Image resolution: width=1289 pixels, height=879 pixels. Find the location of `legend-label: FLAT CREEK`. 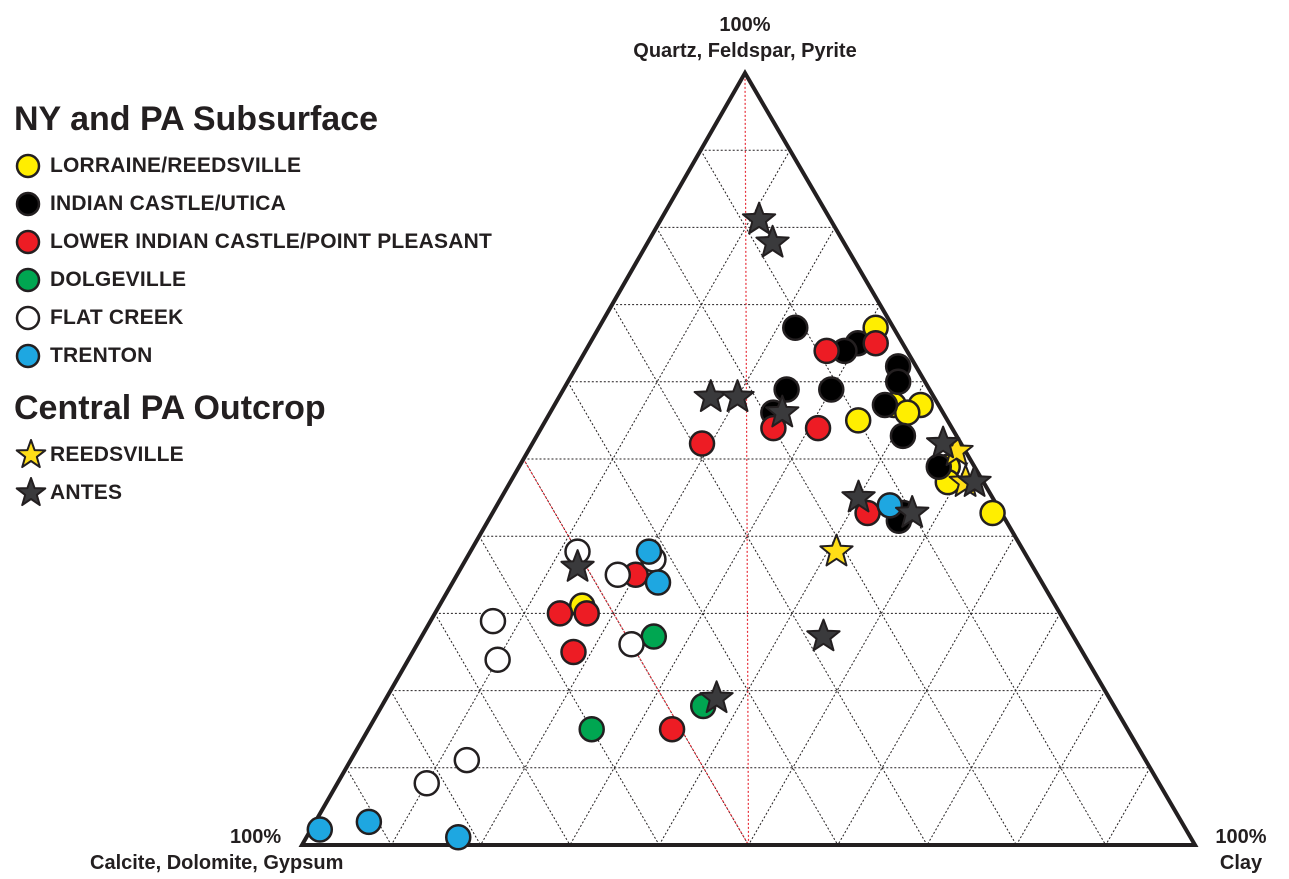

legend-label: FLAT CREEK is located at coordinates (117, 317).